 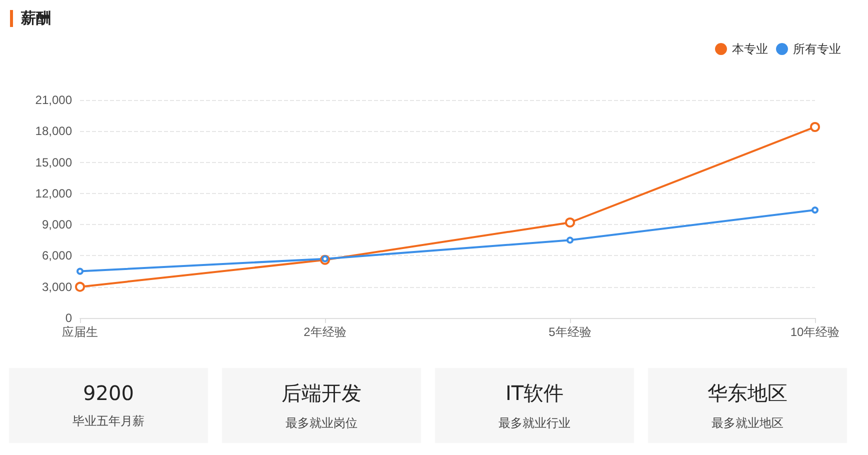 I want to click on text: IT软件, so click(x=534, y=393).